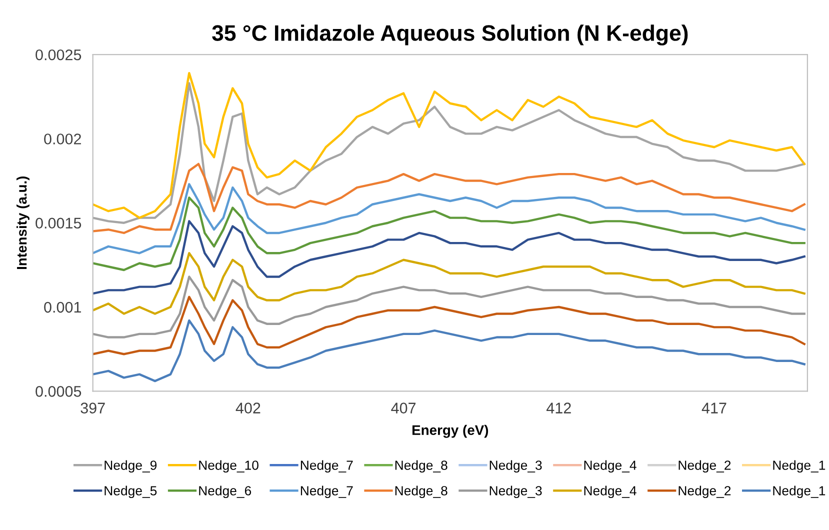 Image resolution: width=829 pixels, height=530 pixels. Describe the element at coordinates (558, 408) in the screenshot. I see `x-tick-label: 412` at that location.